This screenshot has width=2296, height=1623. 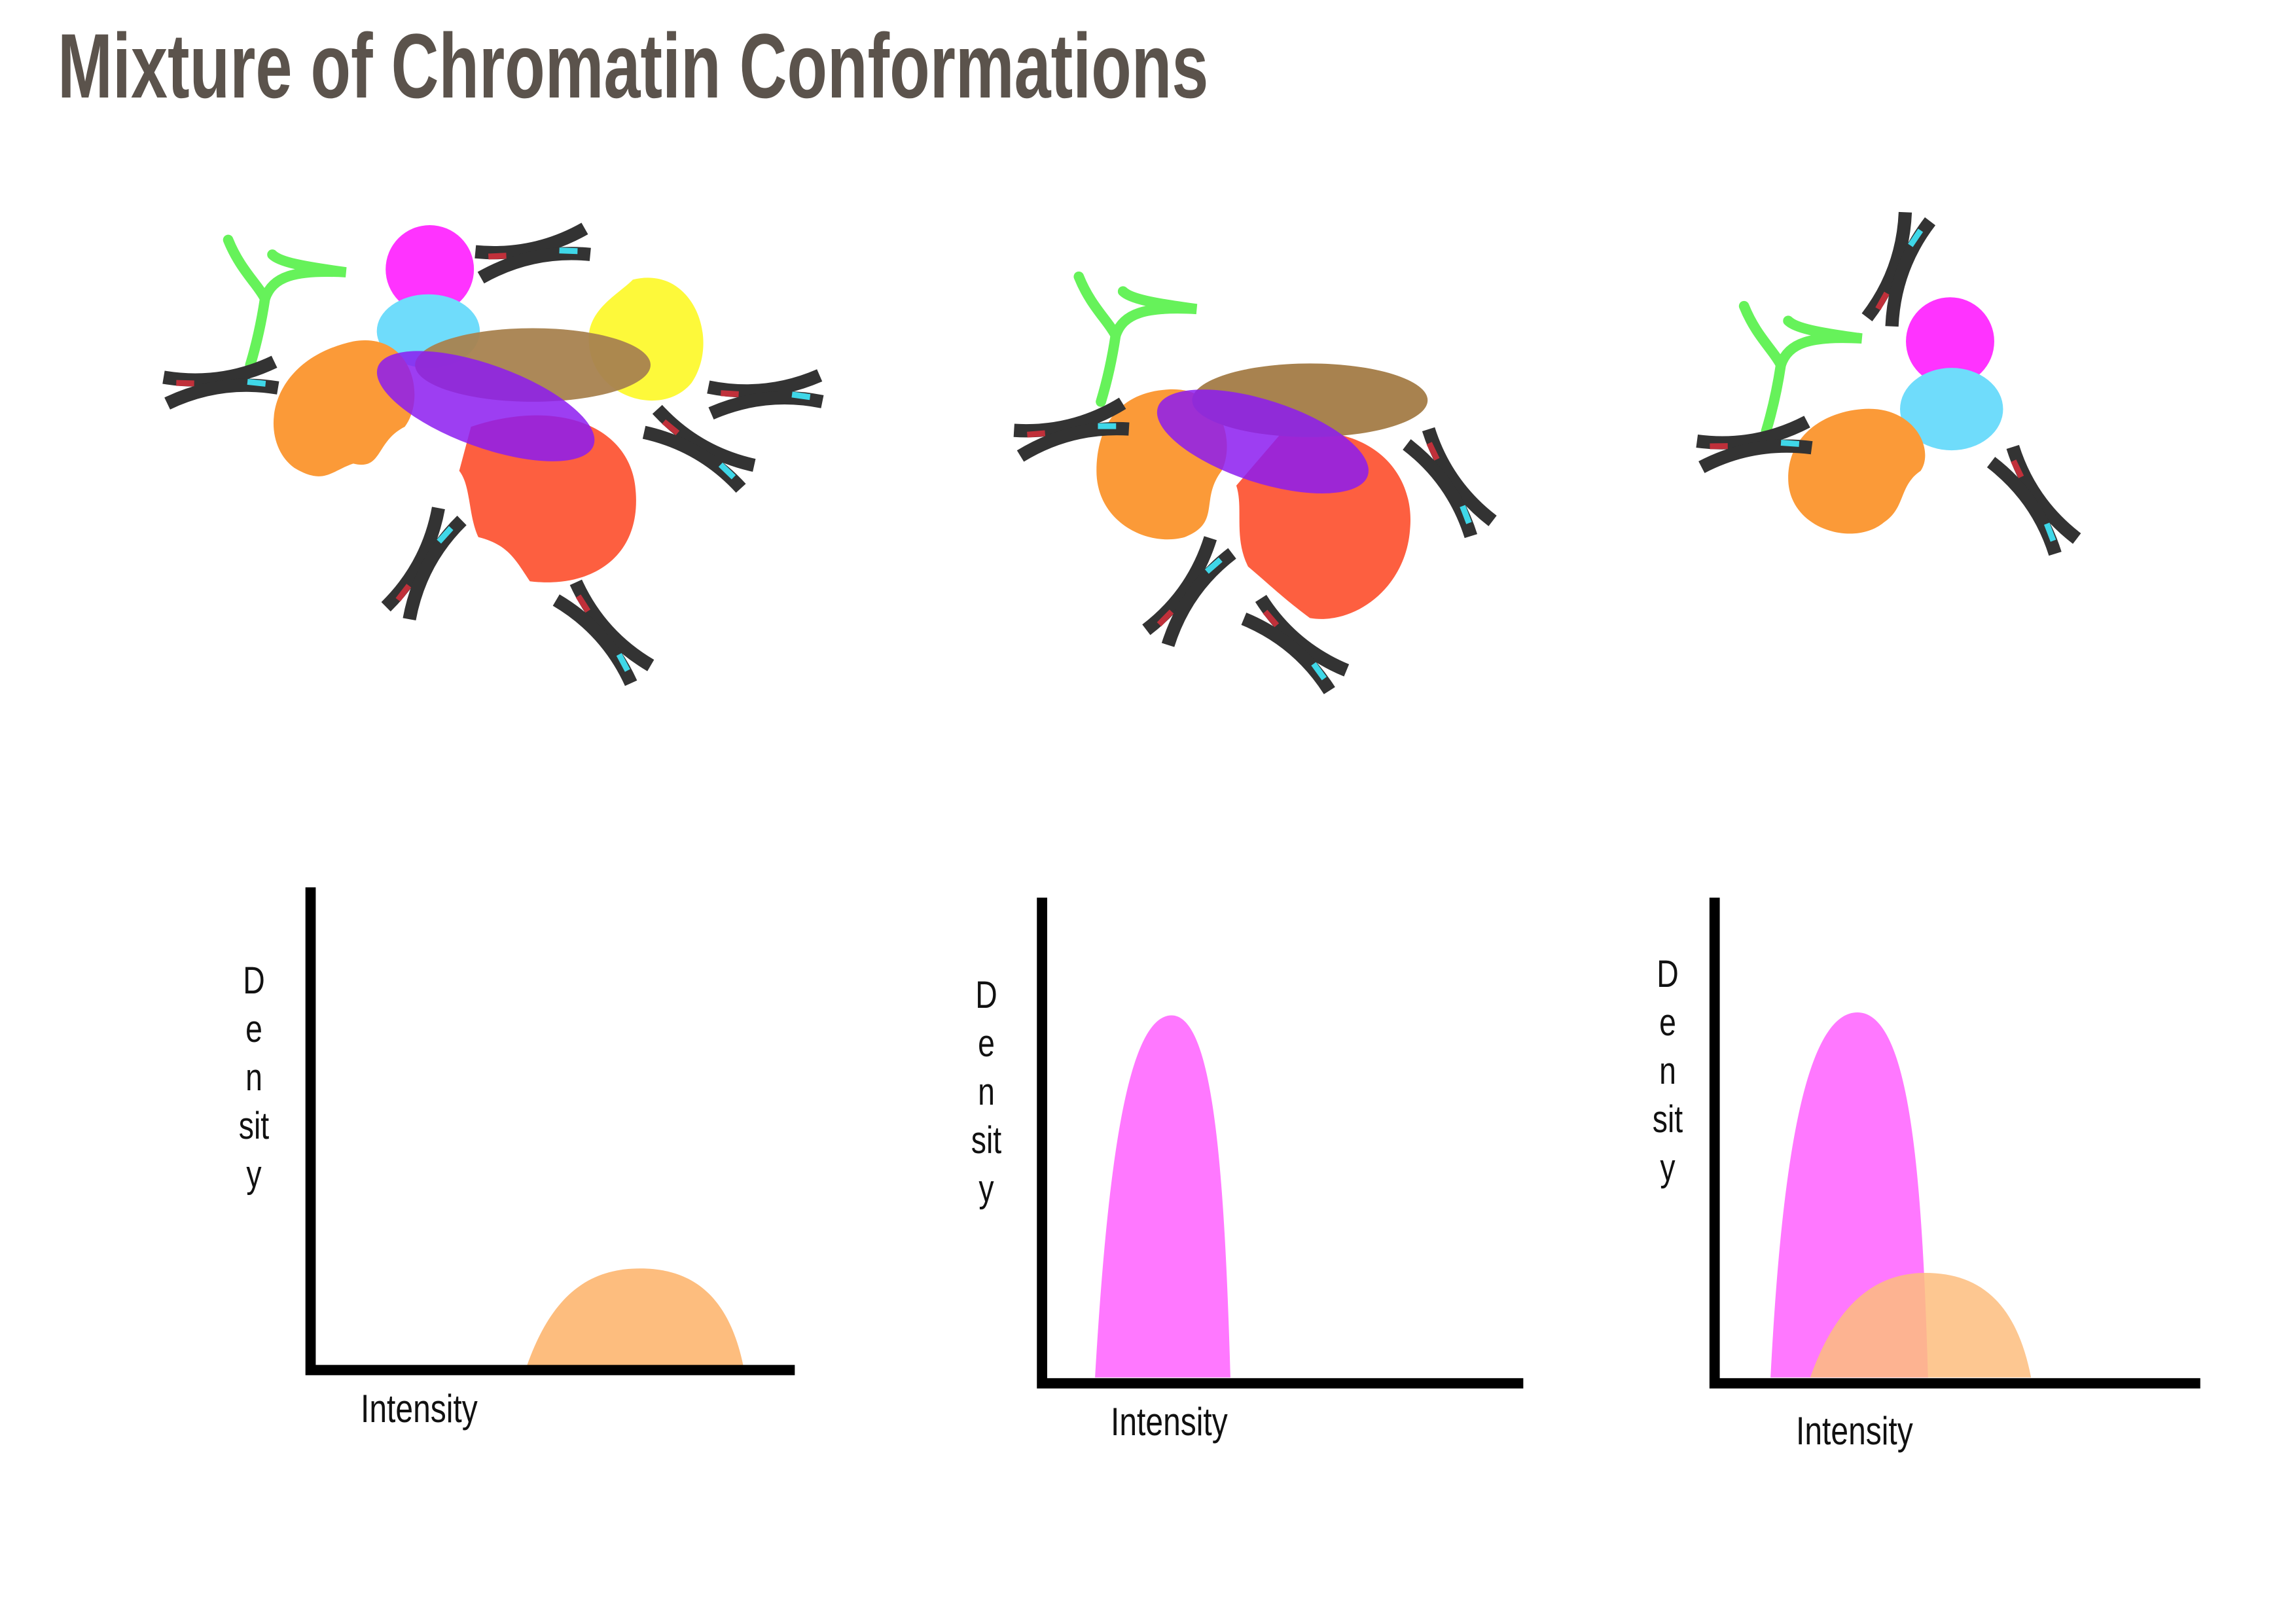 I want to click on title: Mixture of Chromatin Conformations, so click(x=633, y=65).